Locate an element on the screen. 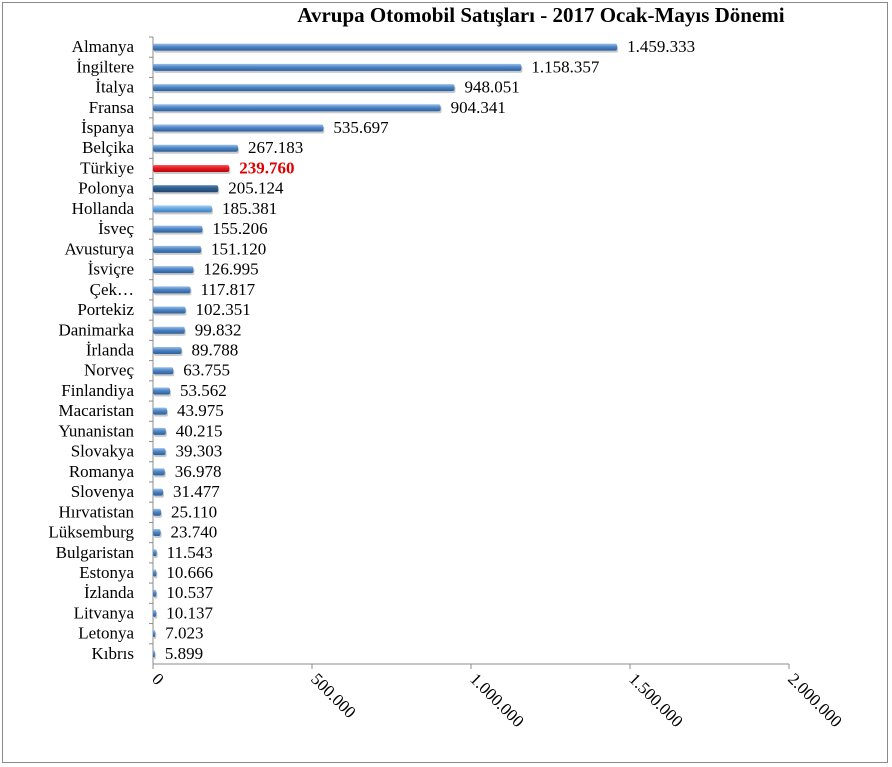 The height and width of the screenshot is (767, 892). value-label: 904.341 is located at coordinates (478, 107).